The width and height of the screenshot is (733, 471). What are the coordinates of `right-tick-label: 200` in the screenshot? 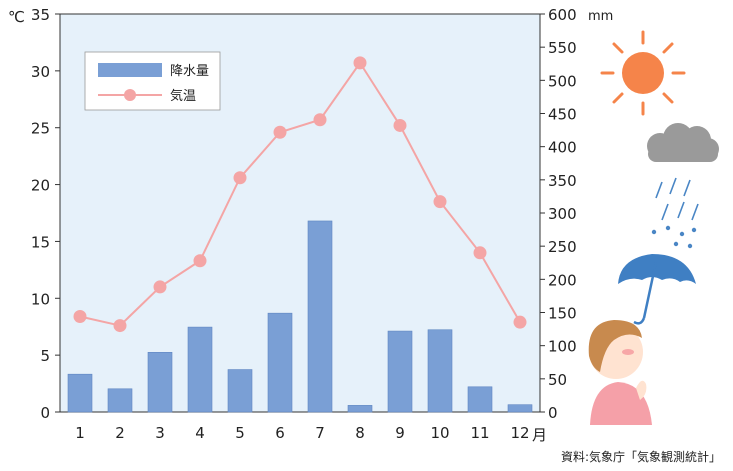 It's located at (562, 280).